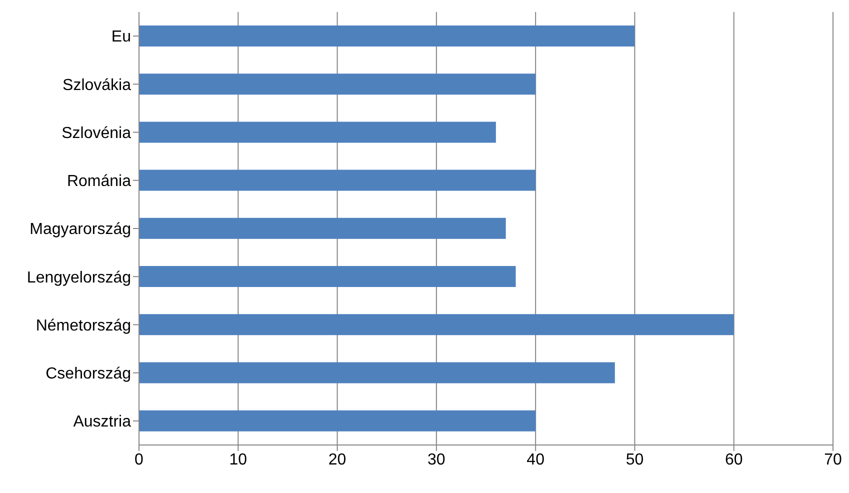 The height and width of the screenshot is (493, 849). Describe the element at coordinates (437, 459) in the screenshot. I see `x-tick-label: 30` at that location.